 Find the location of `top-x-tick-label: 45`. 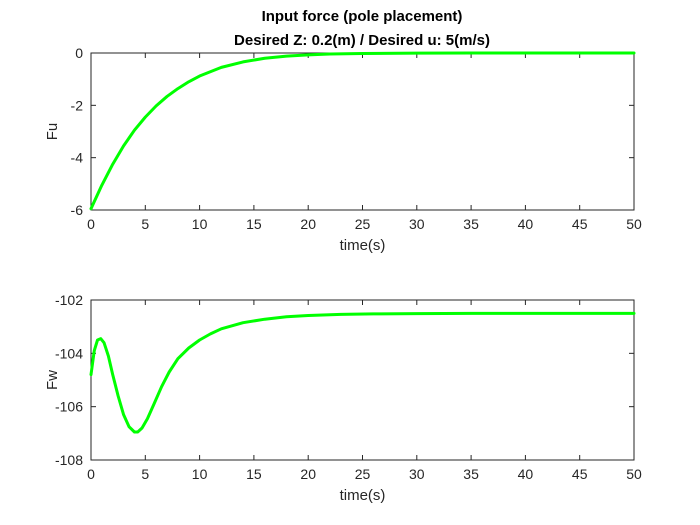

top-x-tick-label: 45 is located at coordinates (580, 224).